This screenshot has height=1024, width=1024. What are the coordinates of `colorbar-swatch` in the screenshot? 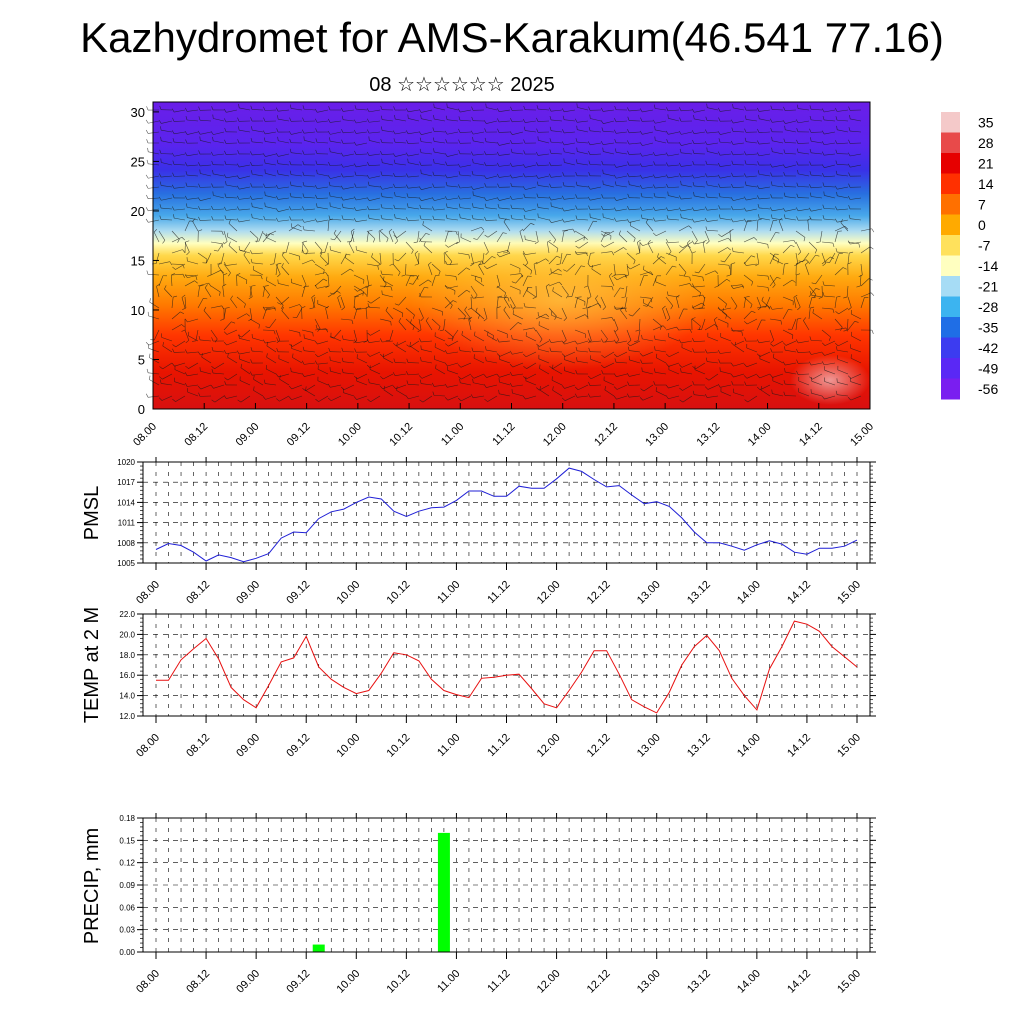 It's located at (950, 389).